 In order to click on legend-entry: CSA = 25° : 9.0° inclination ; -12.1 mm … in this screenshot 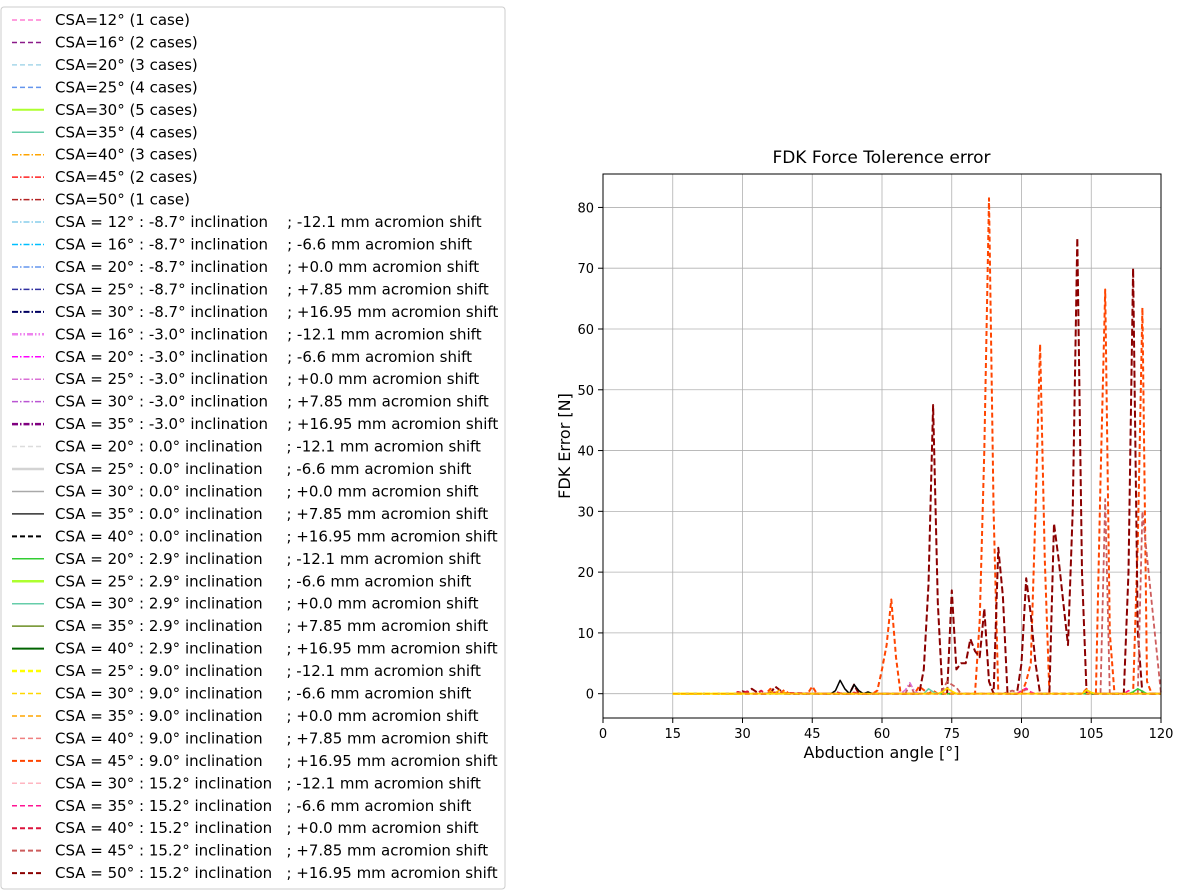, I will do `click(246, 671)`.